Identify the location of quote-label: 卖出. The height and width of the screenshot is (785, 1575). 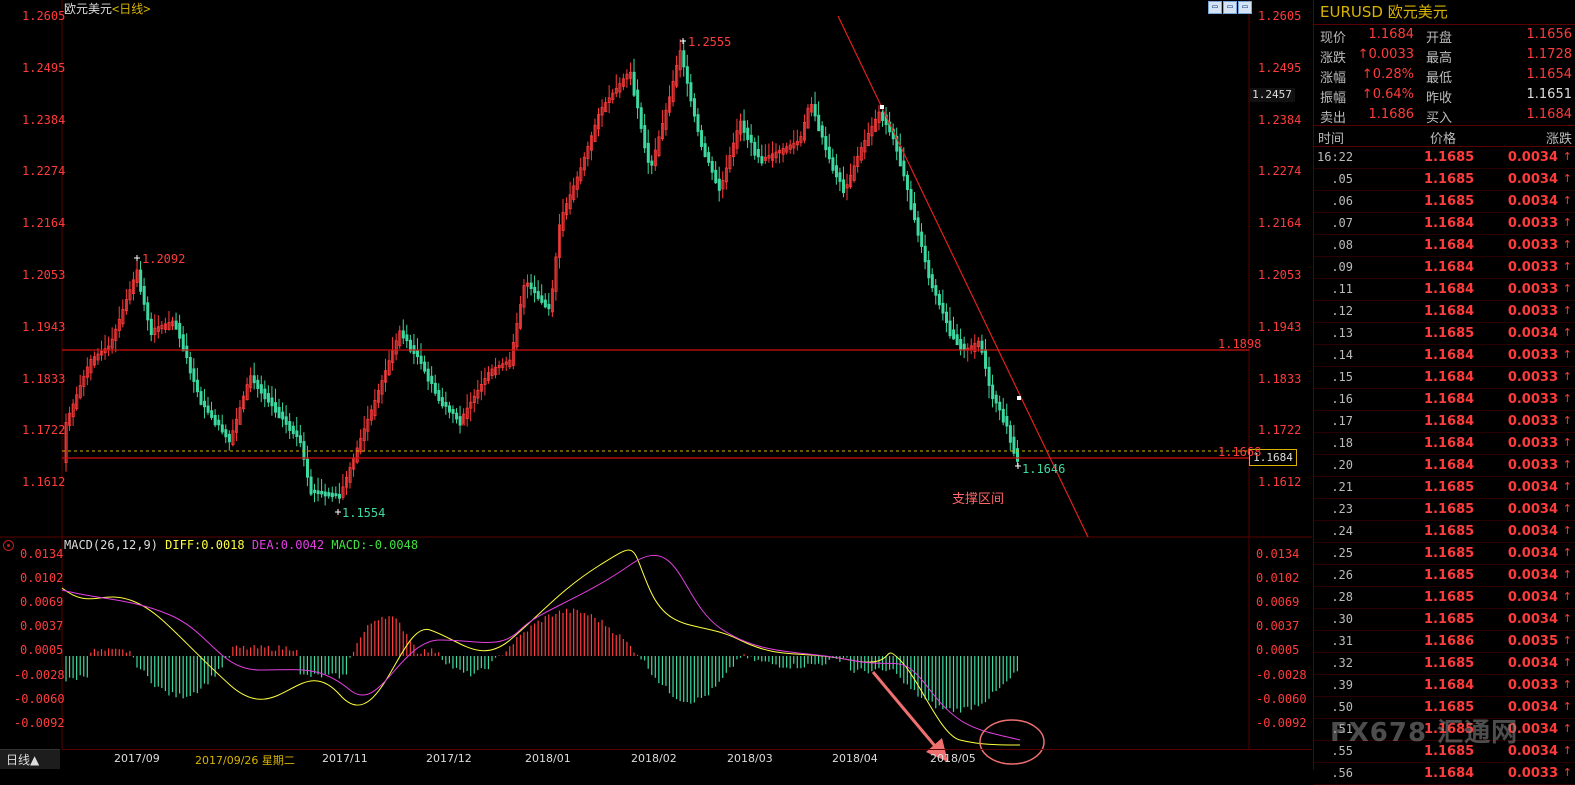
(1333, 118).